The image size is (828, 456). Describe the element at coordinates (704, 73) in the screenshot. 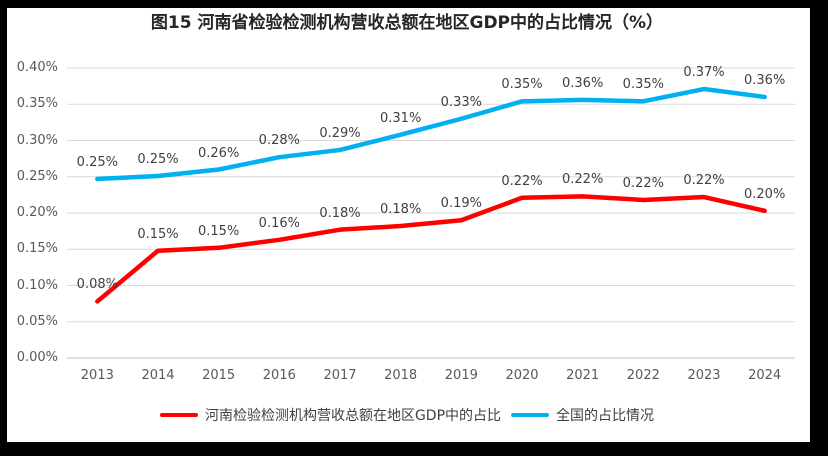

I see `national-data-label: 0.37%` at that location.